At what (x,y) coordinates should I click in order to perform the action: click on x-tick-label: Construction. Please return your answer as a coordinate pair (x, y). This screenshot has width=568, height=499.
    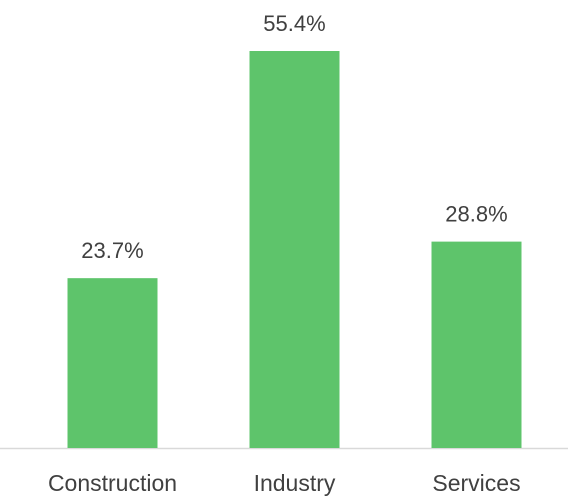
    Looking at the image, I should click on (112, 483).